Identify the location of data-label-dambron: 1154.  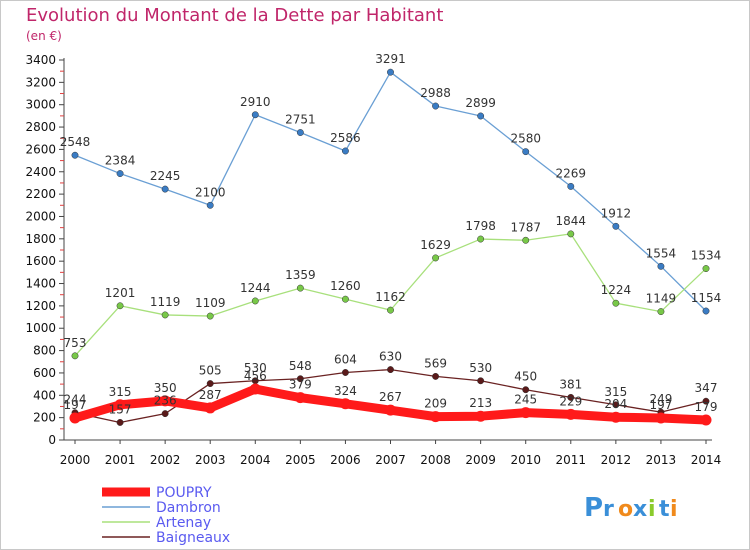
(706, 298).